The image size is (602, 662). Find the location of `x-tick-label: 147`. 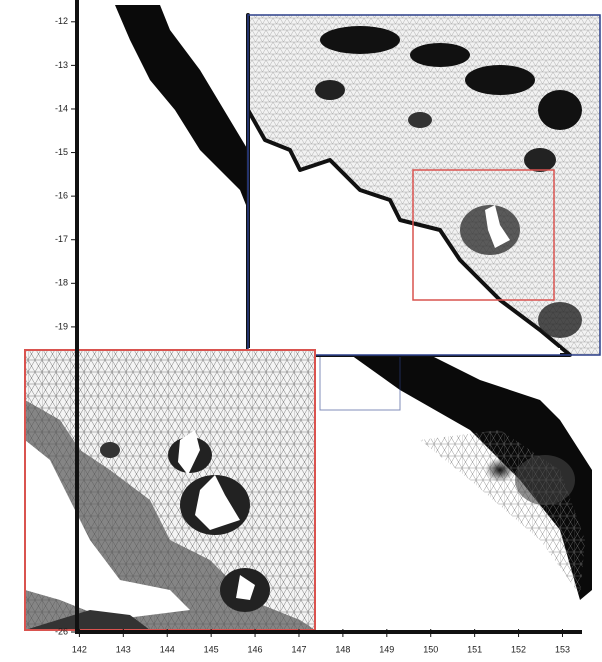

x-tick-label: 147 is located at coordinates (298, 649).